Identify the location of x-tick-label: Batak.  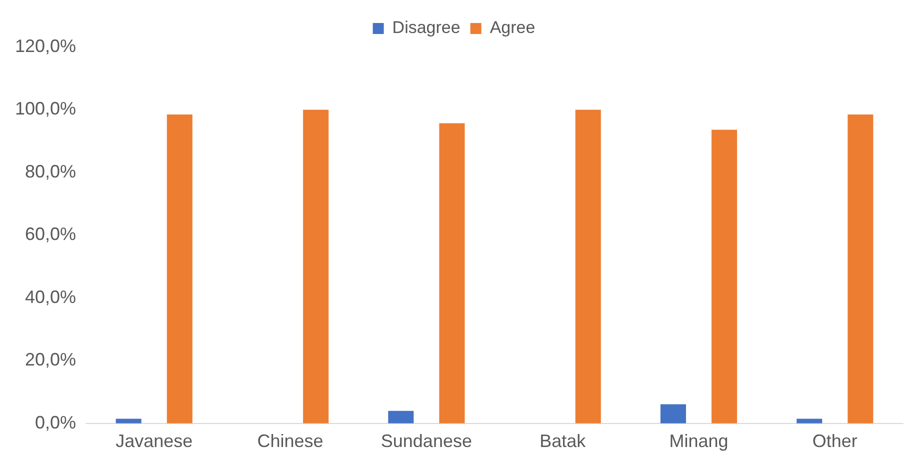
(563, 441).